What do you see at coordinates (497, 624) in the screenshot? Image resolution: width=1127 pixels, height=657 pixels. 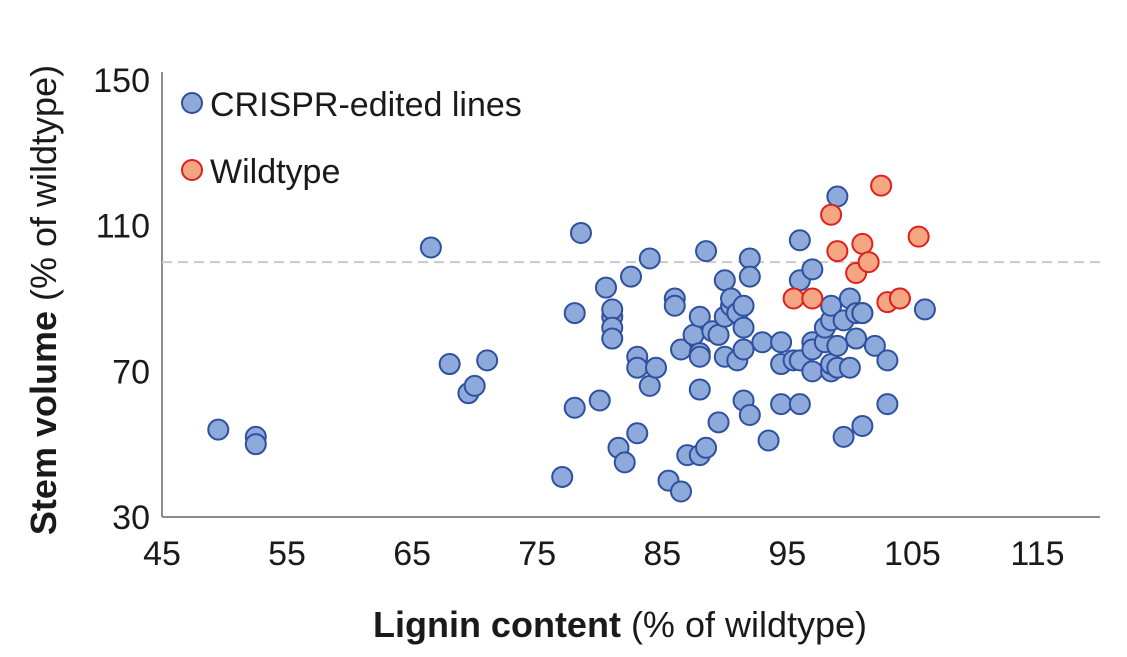 I see `x-axis-title-bold: Lignin content` at bounding box center [497, 624].